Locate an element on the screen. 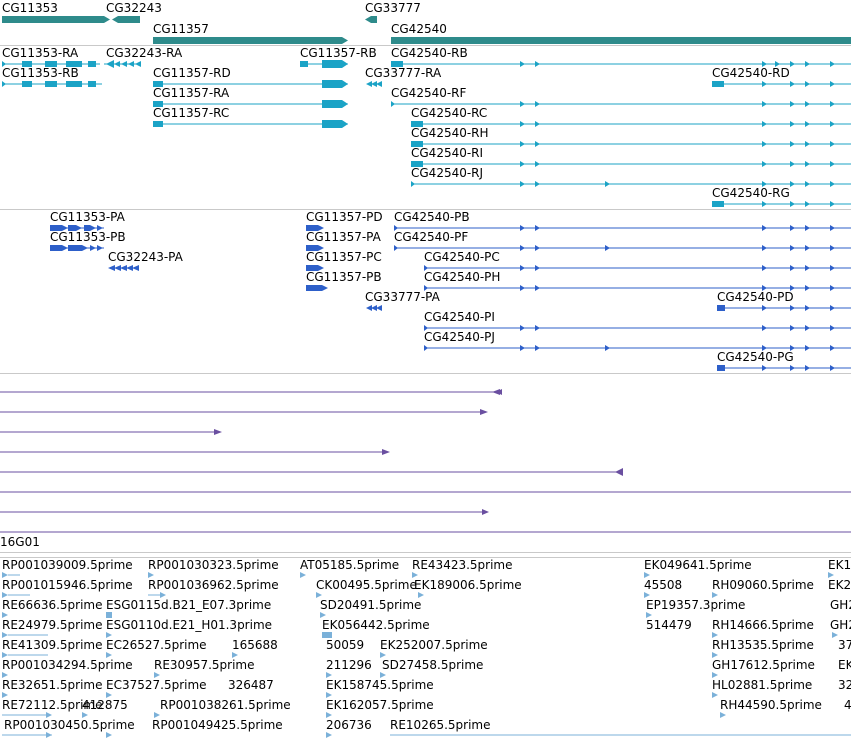 The width and height of the screenshot is (851, 741). transcript-label: CG11353-RB is located at coordinates (40, 73).